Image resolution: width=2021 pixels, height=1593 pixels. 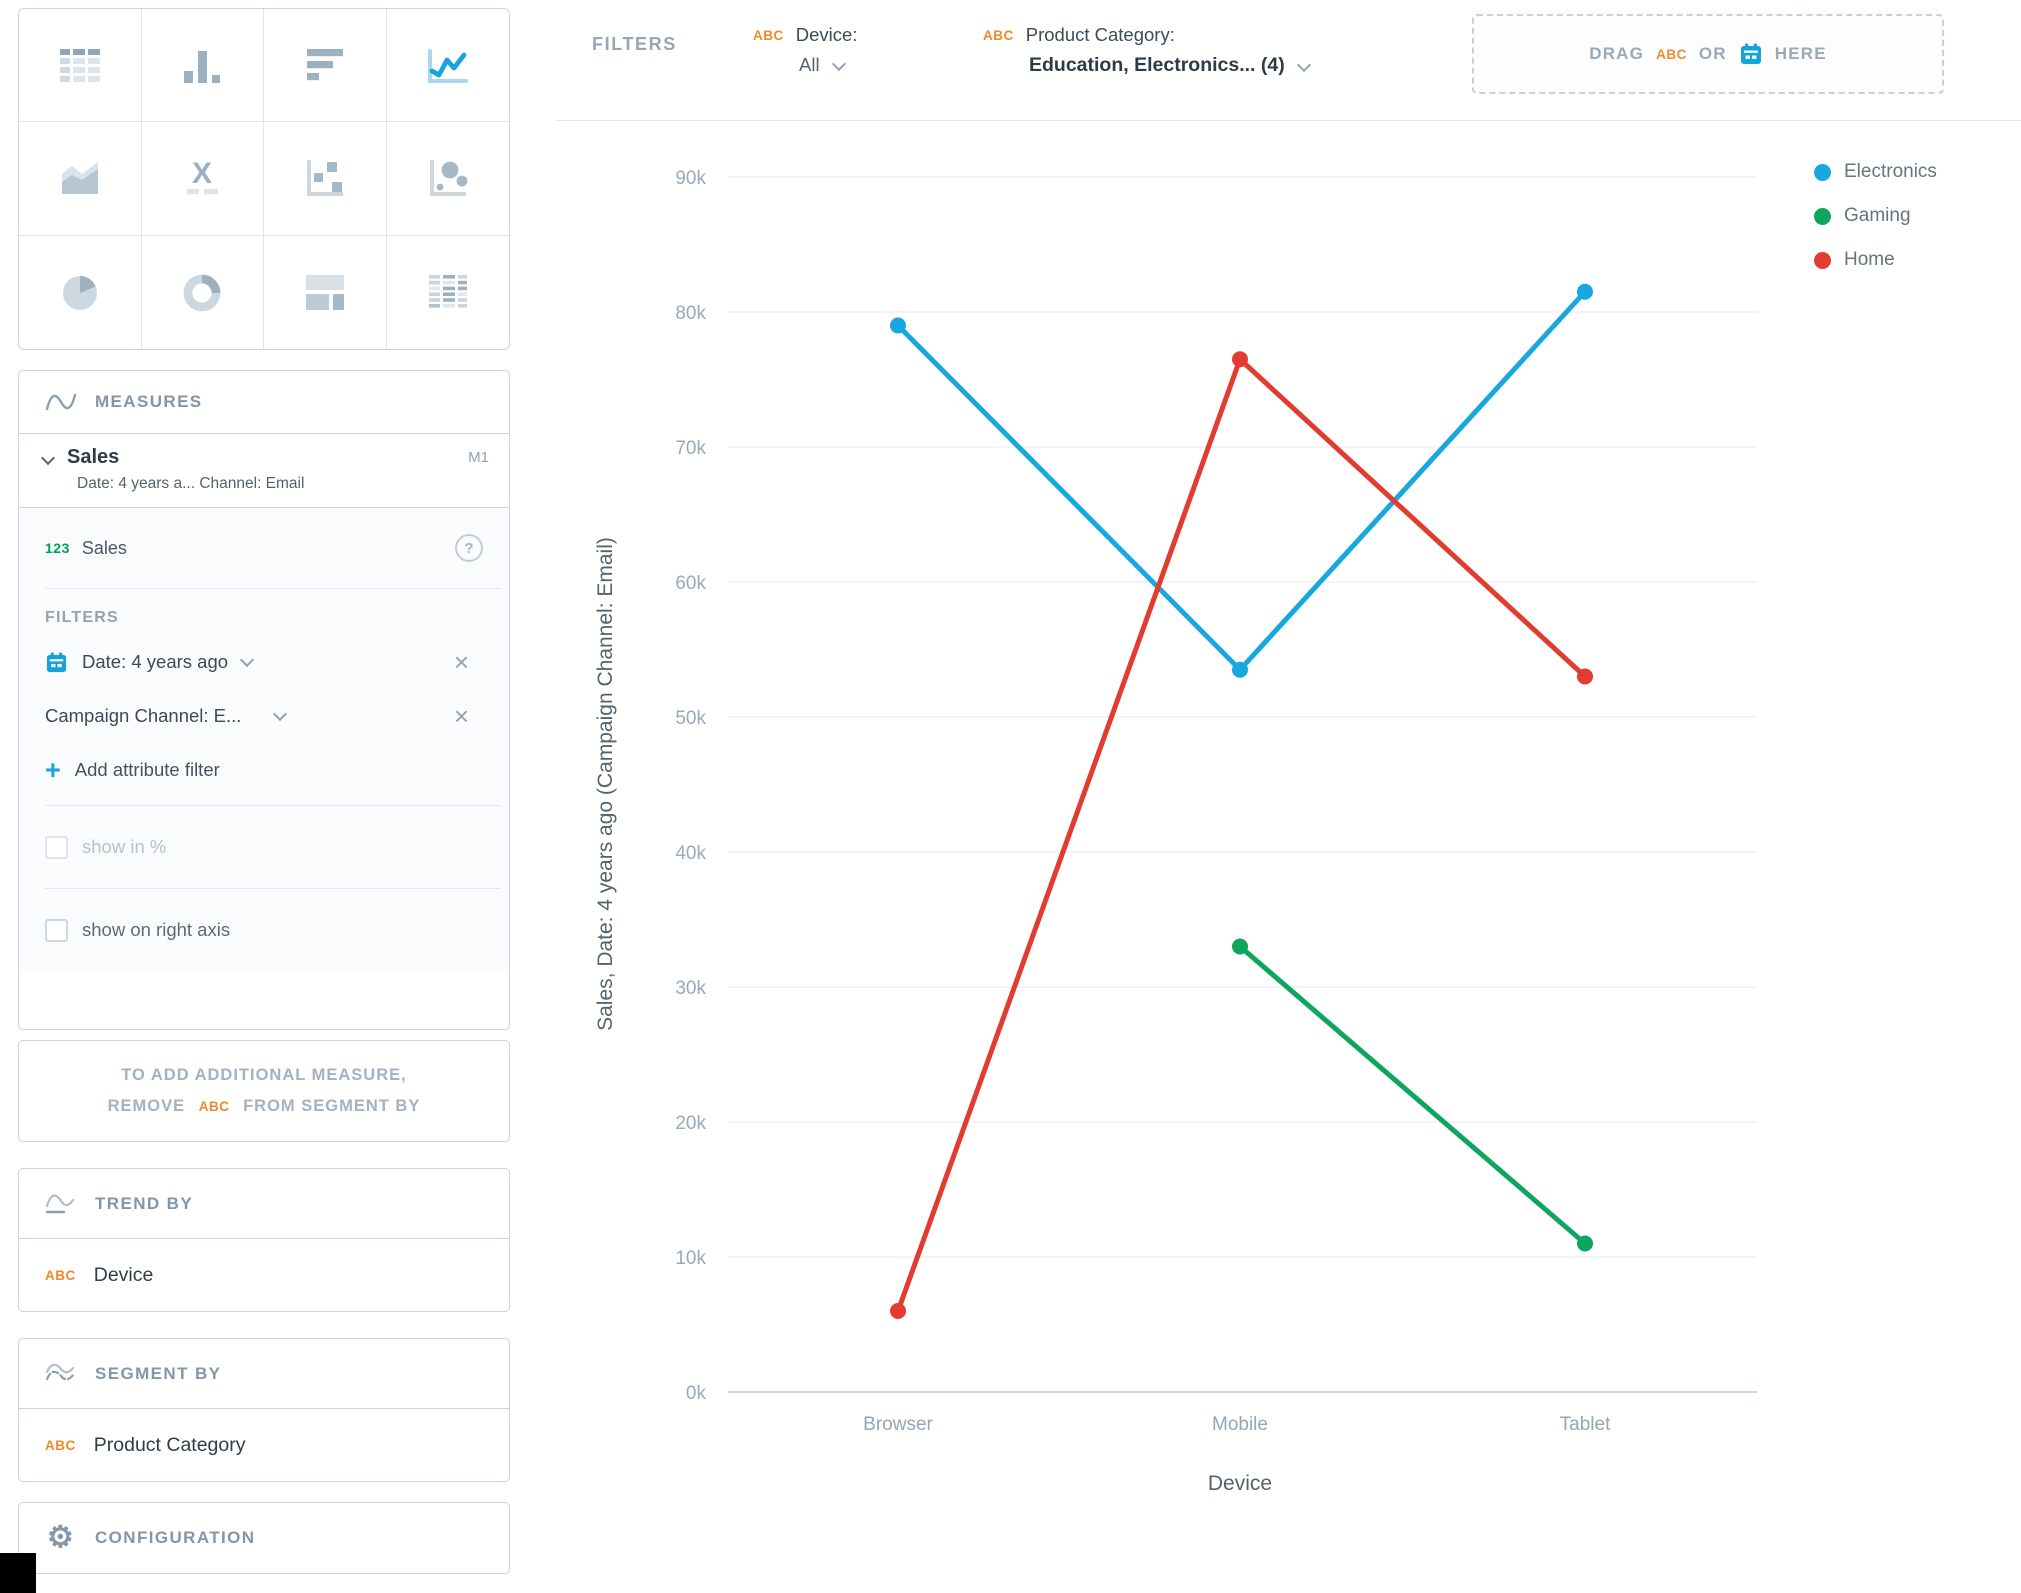 What do you see at coordinates (144, 1203) in the screenshot?
I see `trend-by-title: TREND BY` at bounding box center [144, 1203].